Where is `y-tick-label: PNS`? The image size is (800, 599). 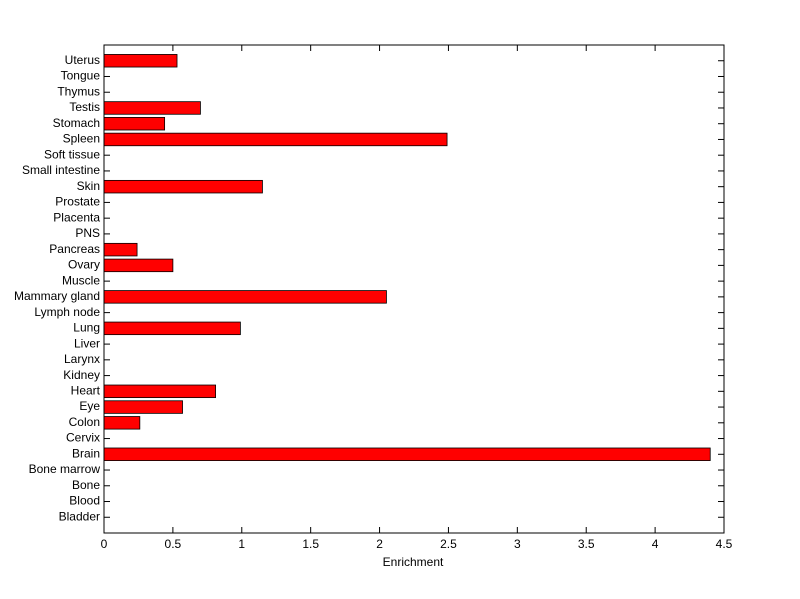 y-tick-label: PNS is located at coordinates (87, 233).